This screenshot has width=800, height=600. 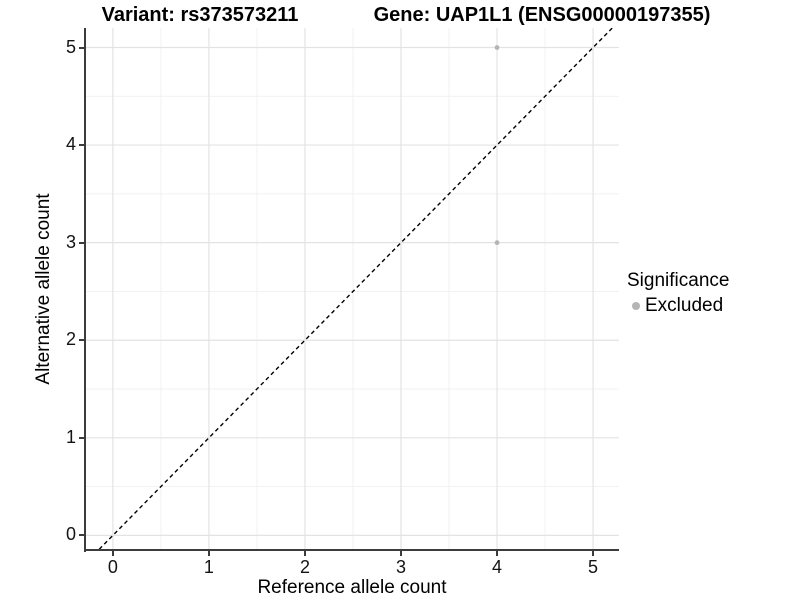 What do you see at coordinates (208, 567) in the screenshot?
I see `x-tick-label: 1` at bounding box center [208, 567].